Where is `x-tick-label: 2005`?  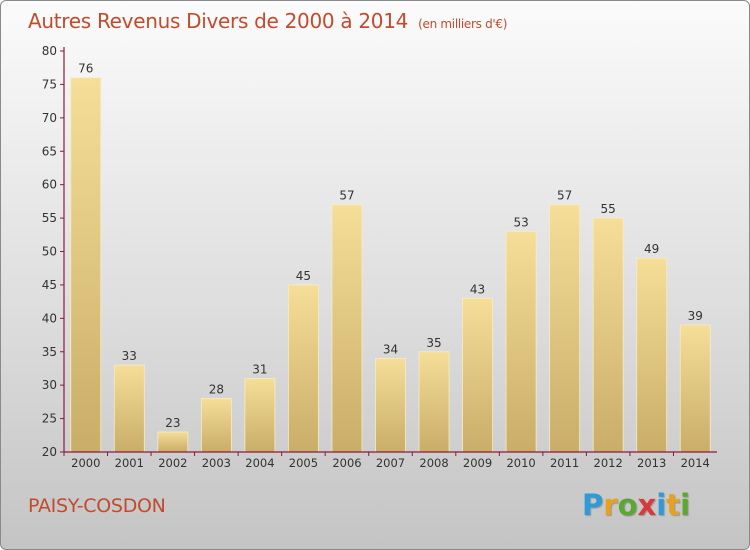 x-tick-label: 2005 is located at coordinates (303, 463).